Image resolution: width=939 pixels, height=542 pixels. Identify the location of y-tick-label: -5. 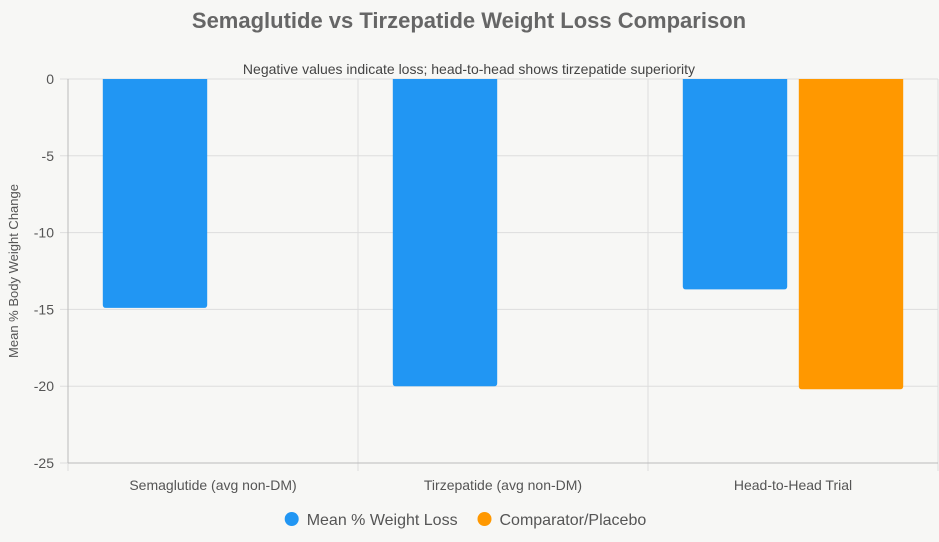
(48, 156).